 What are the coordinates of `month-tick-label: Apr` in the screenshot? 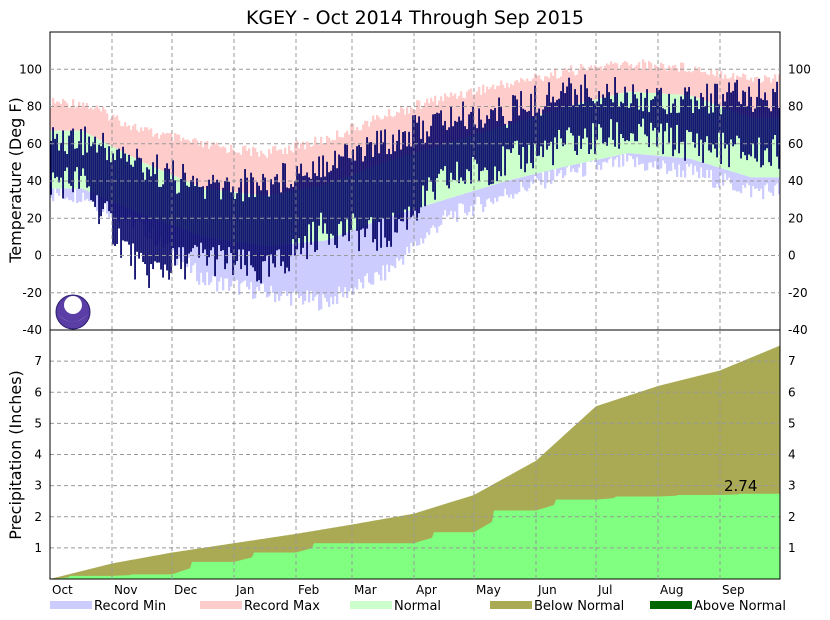 It's located at (426, 590).